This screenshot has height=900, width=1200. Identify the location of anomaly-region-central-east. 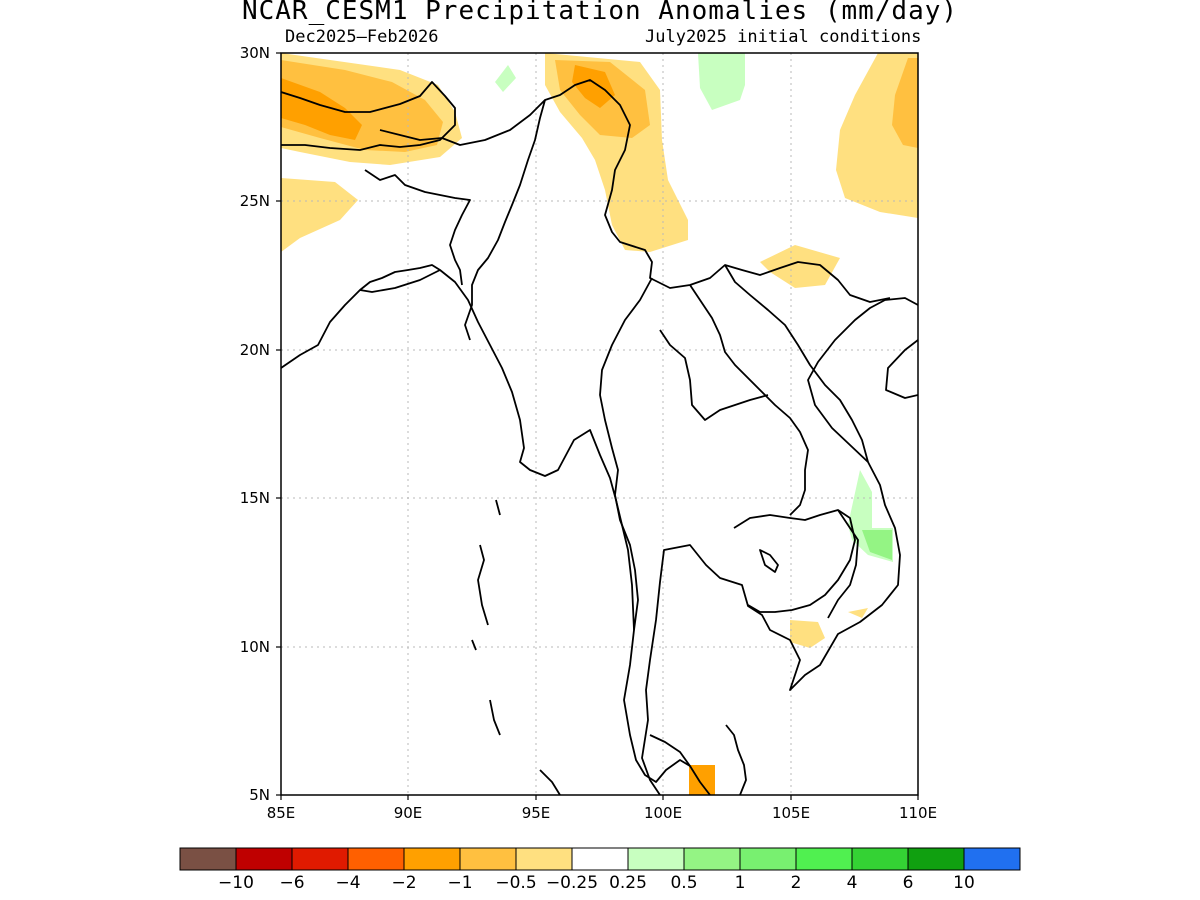
(800, 266).